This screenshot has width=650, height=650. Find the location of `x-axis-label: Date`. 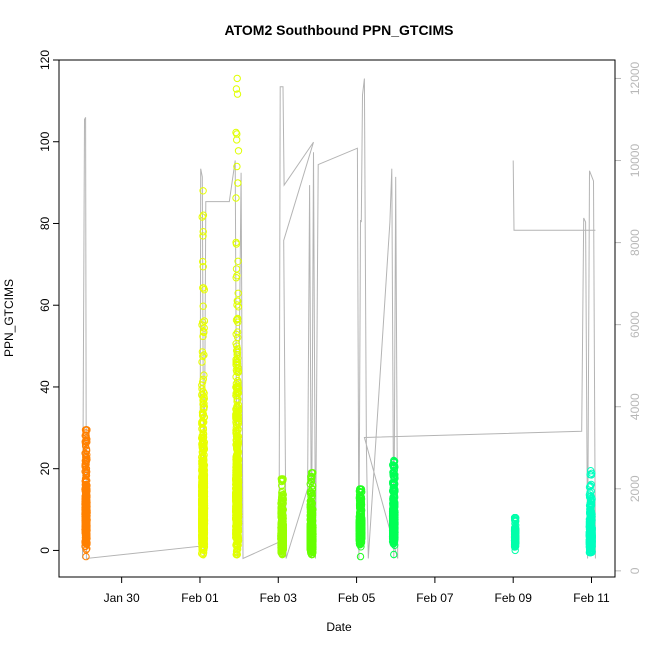

x-axis-label: Date is located at coordinates (339, 627).